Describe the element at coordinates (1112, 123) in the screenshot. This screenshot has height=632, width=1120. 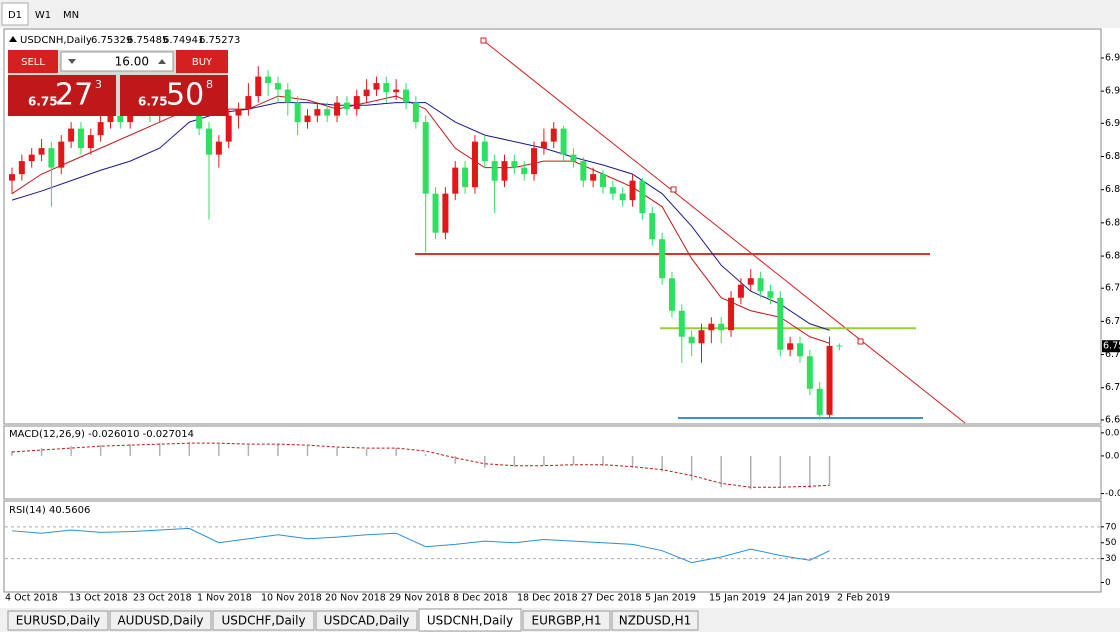
I see `y-tick-label: 6.92405` at that location.